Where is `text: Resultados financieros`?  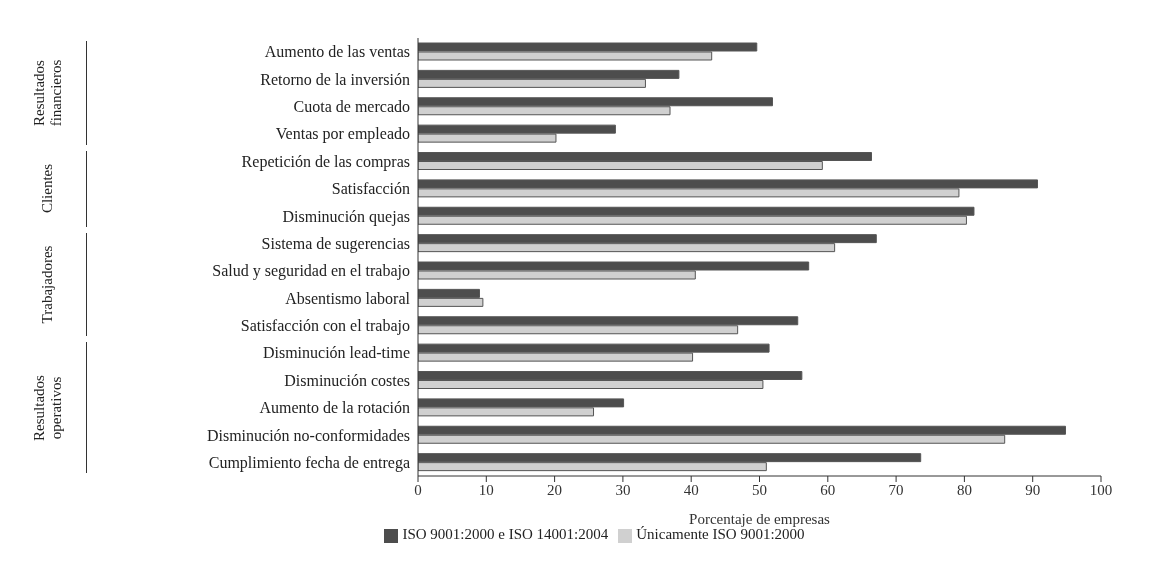 text: Resultados financieros is located at coordinates (47, 93).